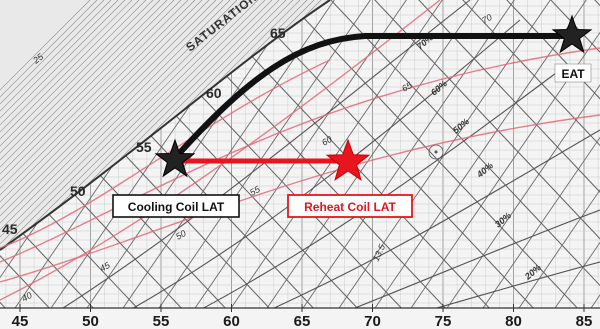 This screenshot has height=329, width=600. Describe the element at coordinates (214, 93) in the screenshot. I see `wet-bulb-label: 60` at that location.